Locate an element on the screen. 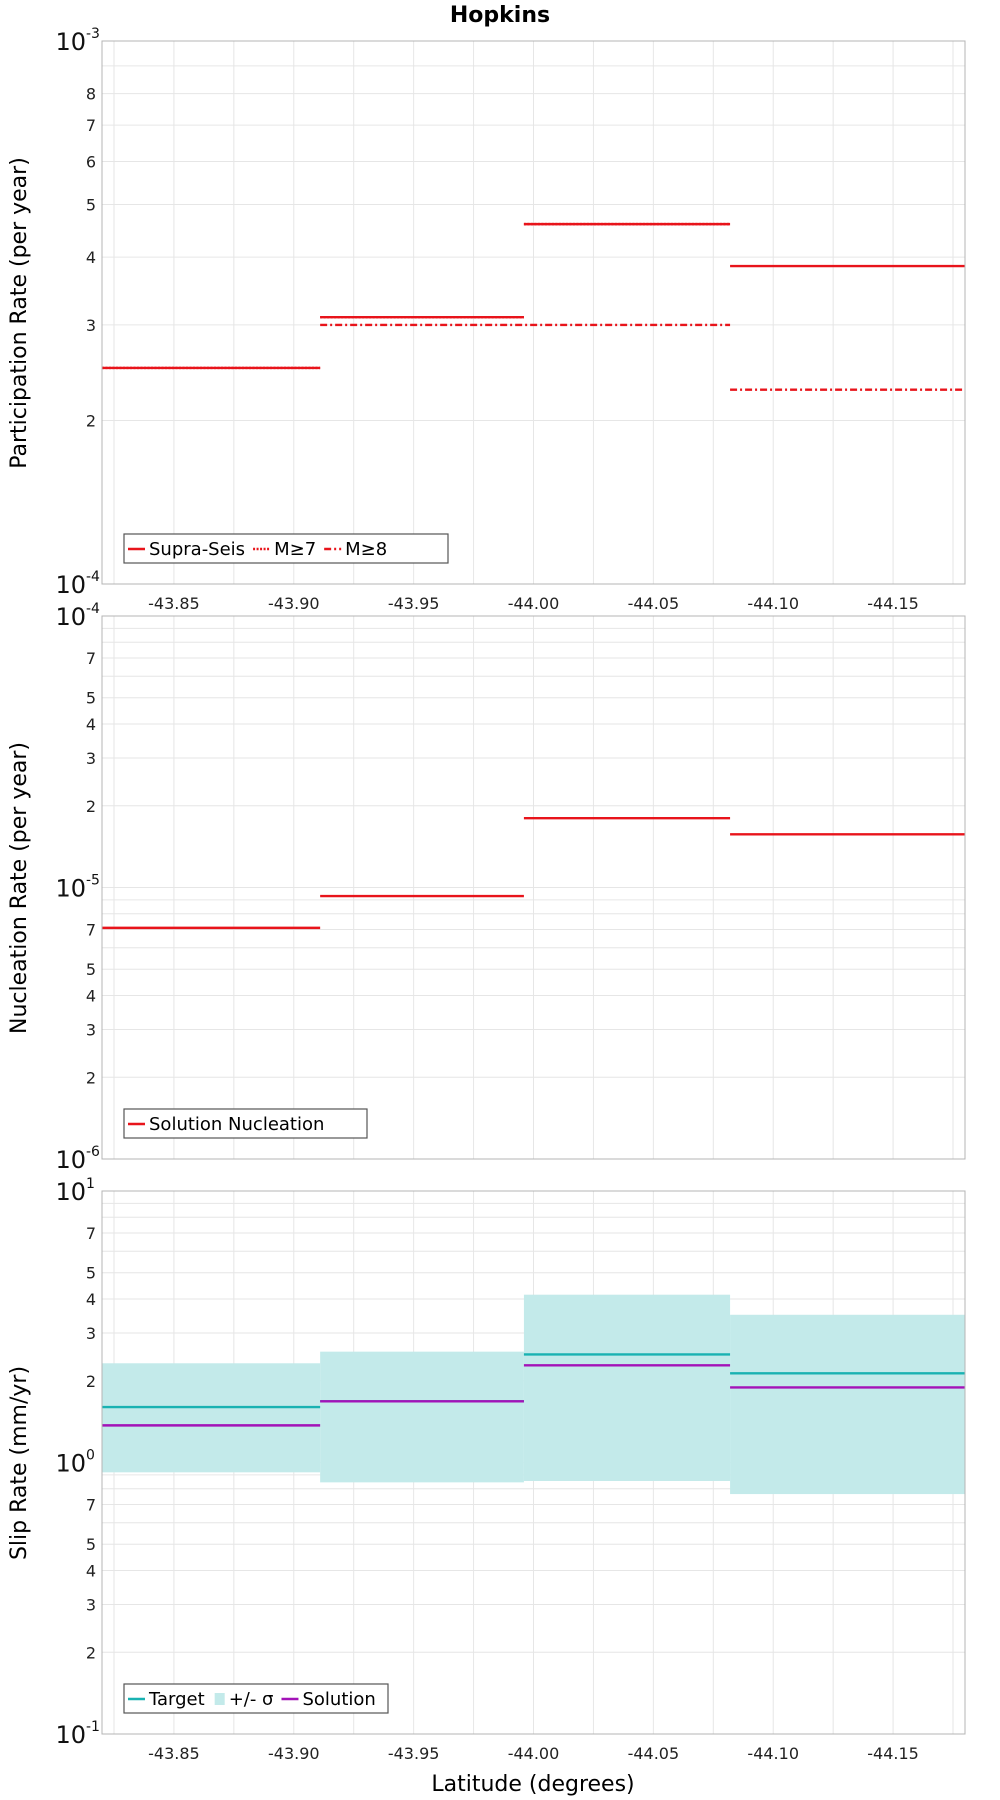 The width and height of the screenshot is (1000, 1800). y-tick-label: 8 is located at coordinates (91, 94).